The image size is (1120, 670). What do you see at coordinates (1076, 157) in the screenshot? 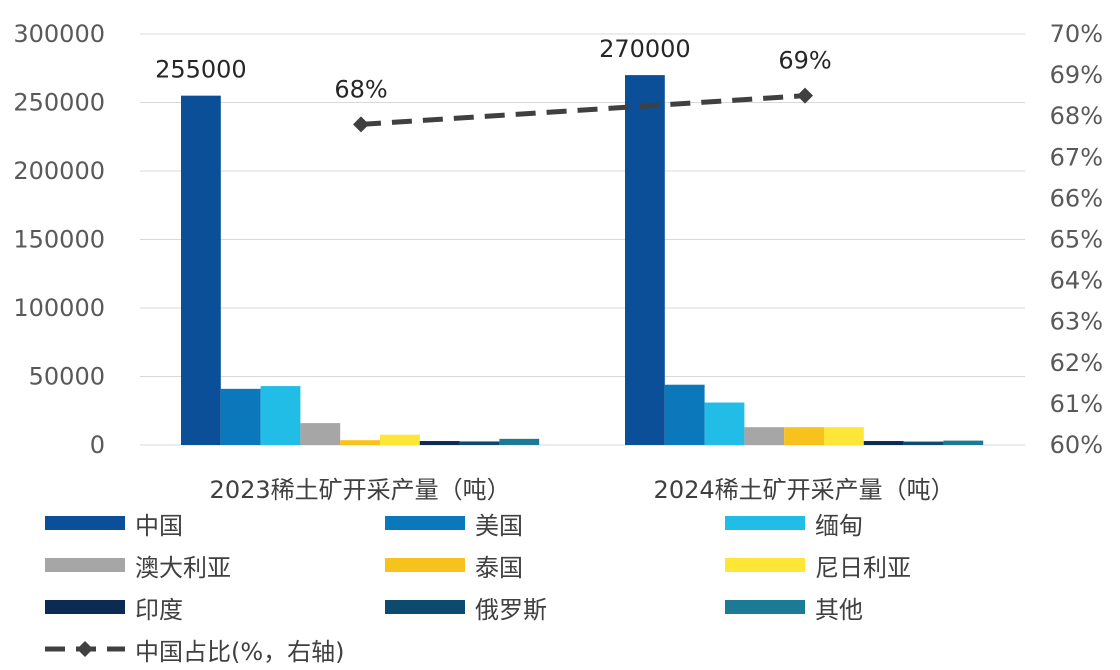
I see `right-tick-label: 67%` at bounding box center [1076, 157].